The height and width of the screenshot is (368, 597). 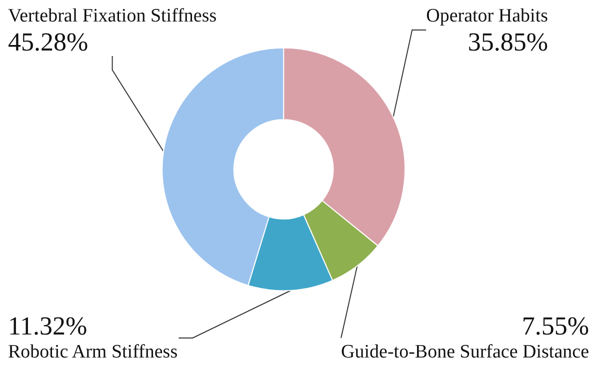 What do you see at coordinates (48, 42) in the screenshot?
I see `data-label: 45.28%` at bounding box center [48, 42].